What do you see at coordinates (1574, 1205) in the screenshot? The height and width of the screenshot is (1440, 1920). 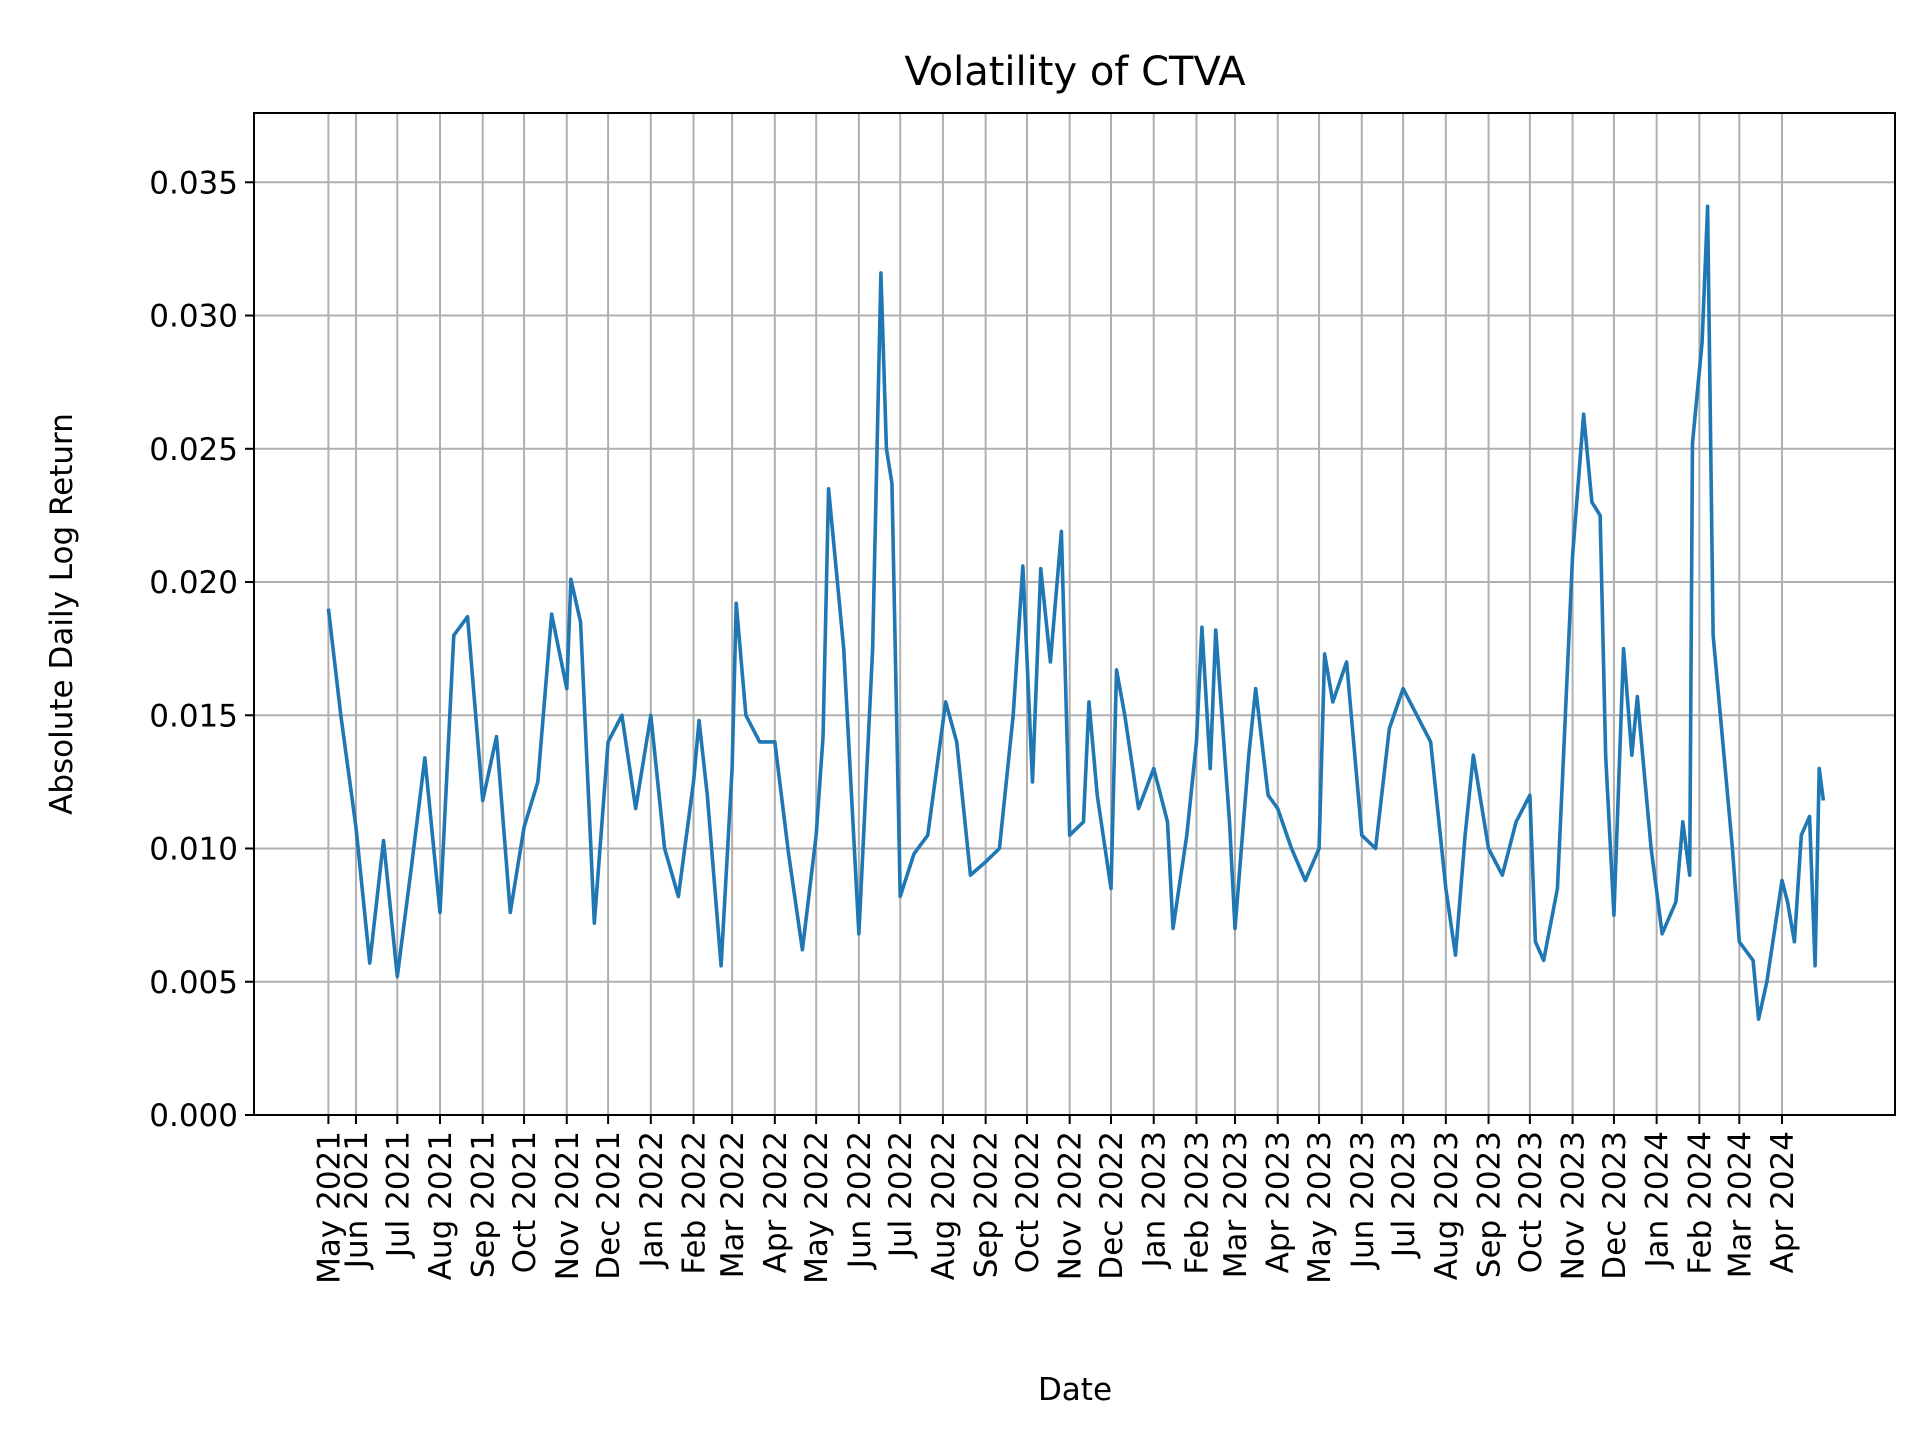 I see `x-tick-label: Nov 2023` at bounding box center [1574, 1205].